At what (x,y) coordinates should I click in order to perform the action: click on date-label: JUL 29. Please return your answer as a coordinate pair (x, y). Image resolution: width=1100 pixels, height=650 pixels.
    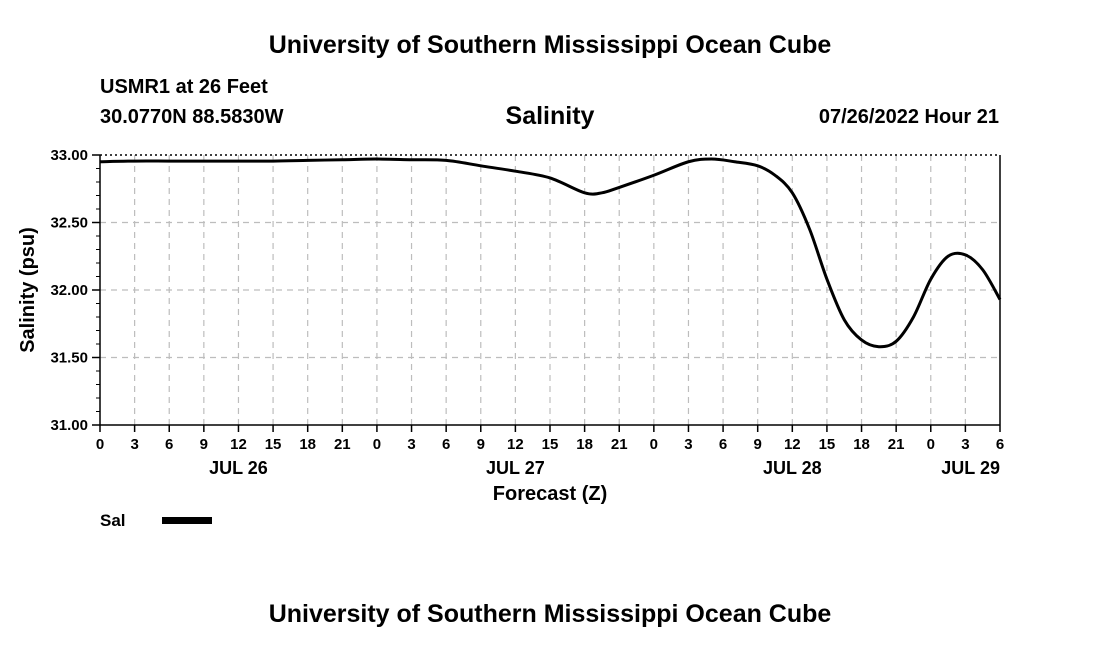
    Looking at the image, I should click on (970, 468).